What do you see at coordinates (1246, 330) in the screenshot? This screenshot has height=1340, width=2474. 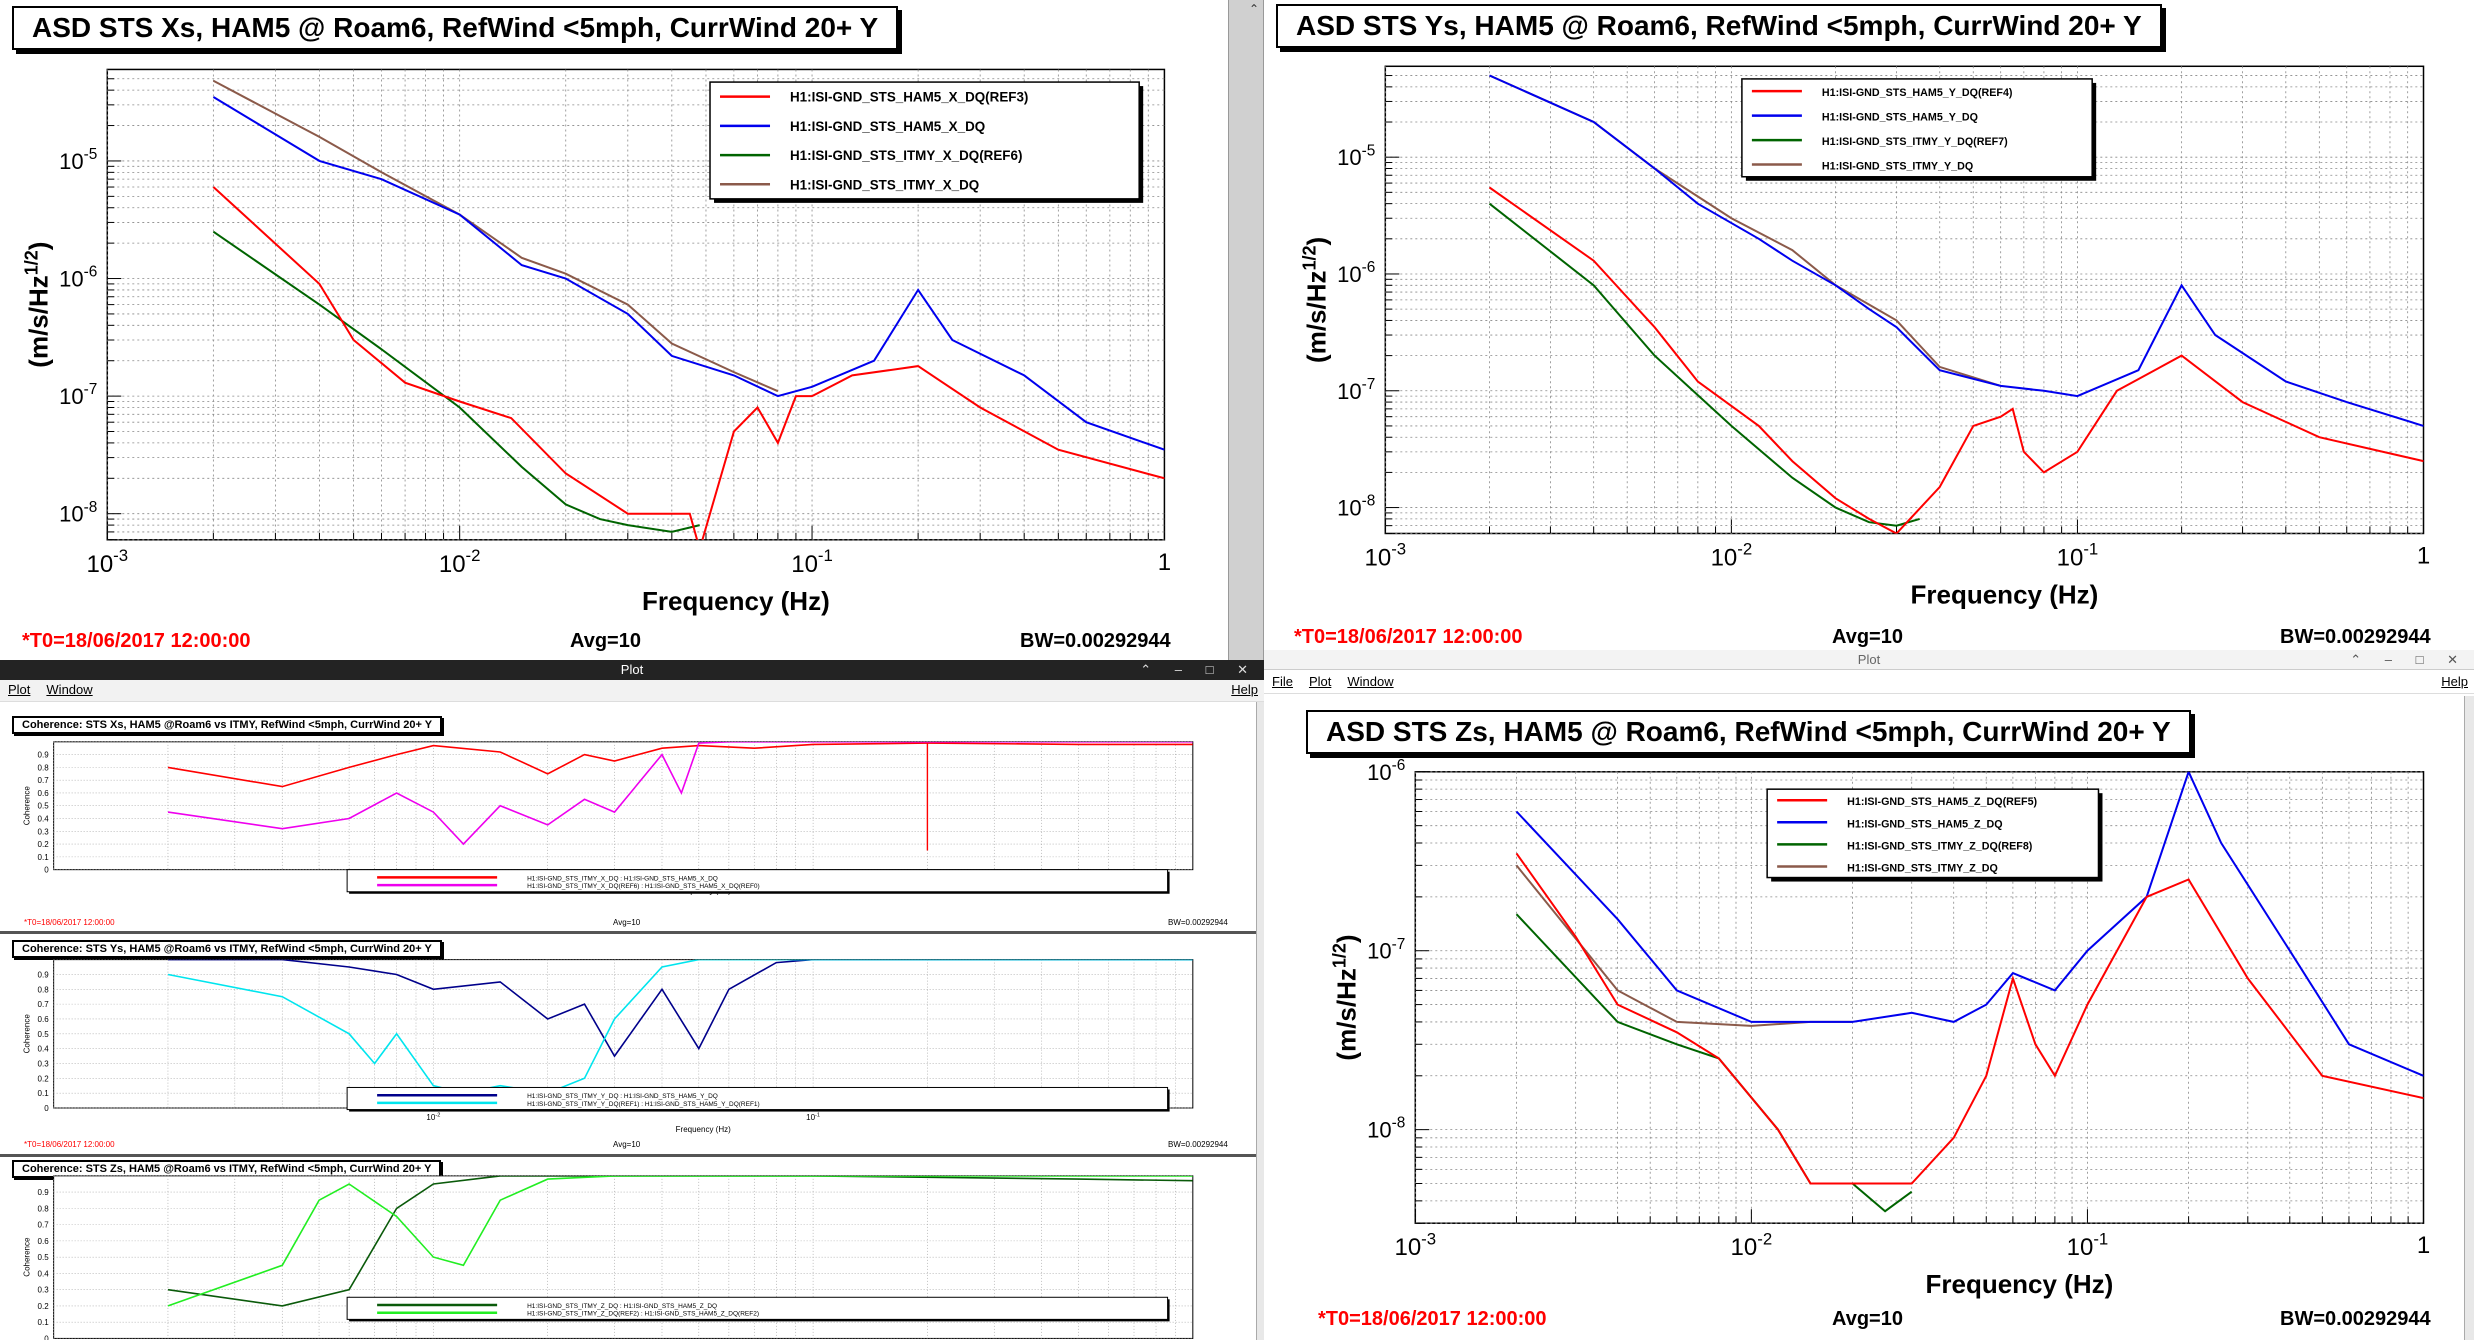 I see `vertical-splitter-top: ⌃` at bounding box center [1246, 330].